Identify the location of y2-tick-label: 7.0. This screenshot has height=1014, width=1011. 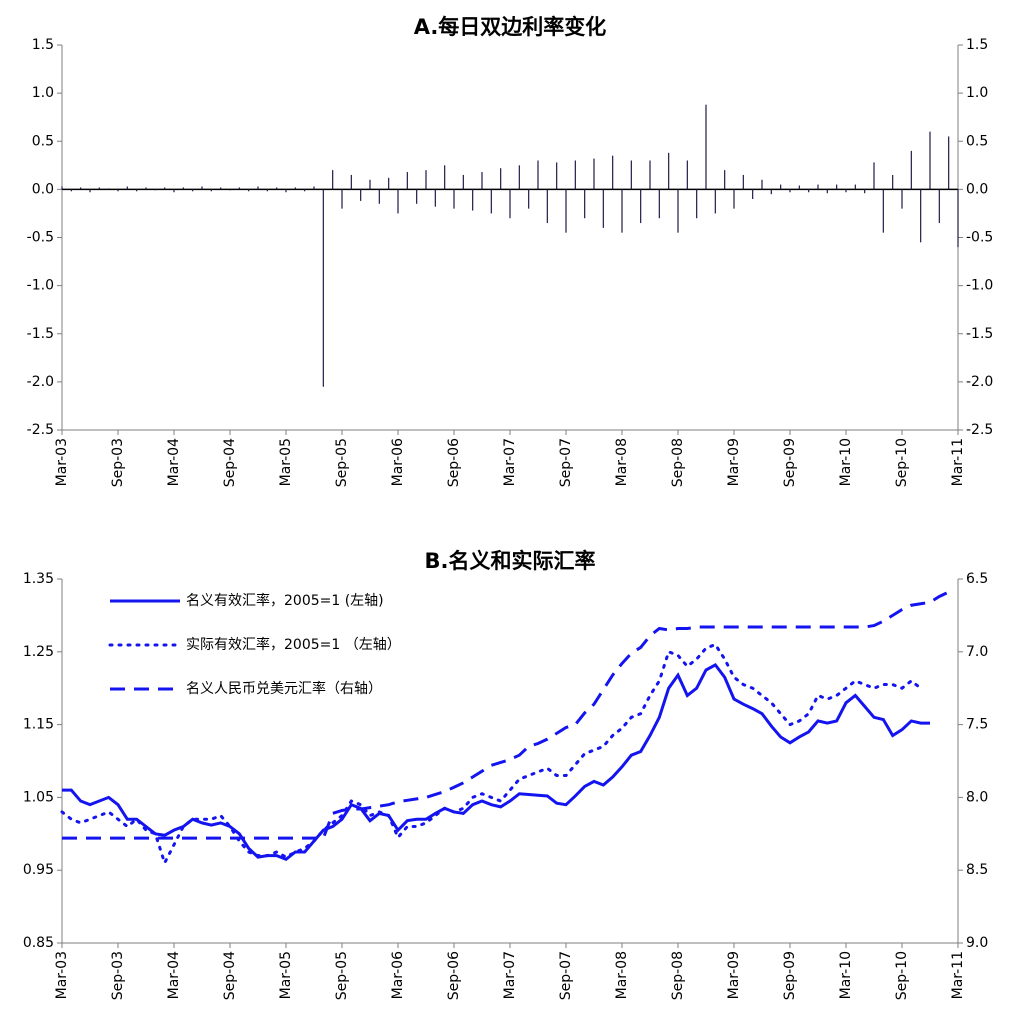
(977, 652).